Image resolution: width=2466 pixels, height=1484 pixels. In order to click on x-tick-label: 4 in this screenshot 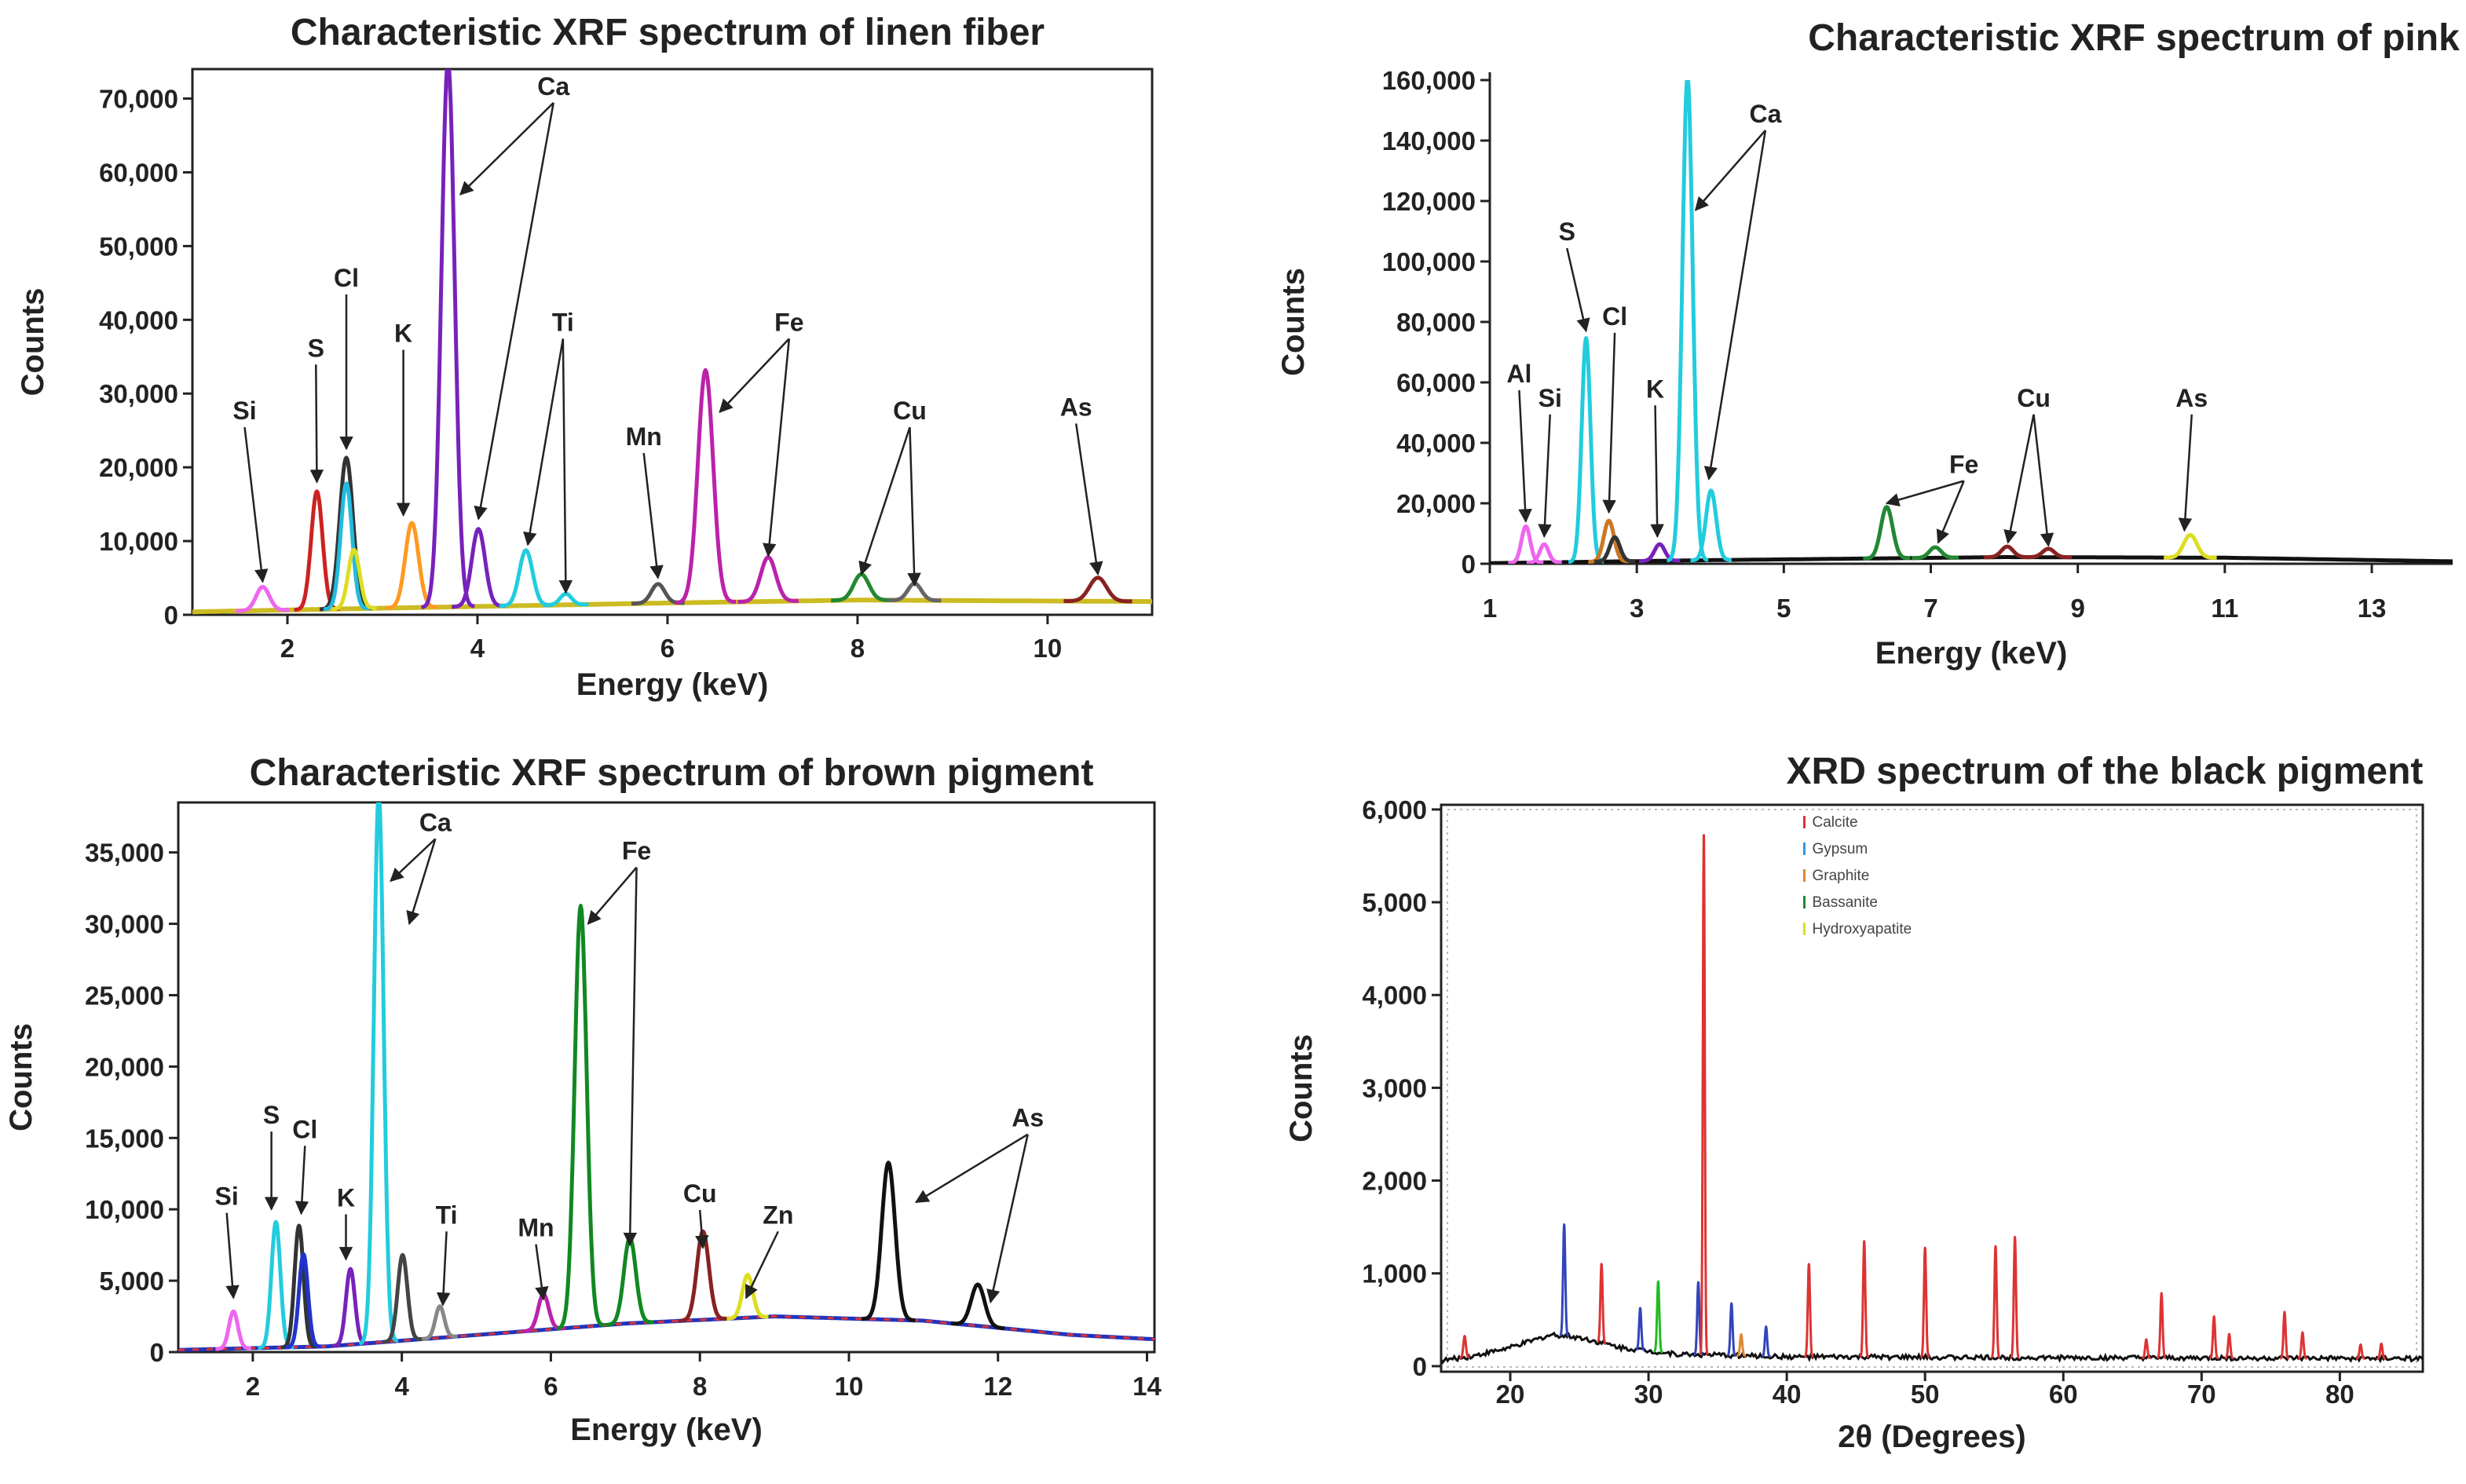, I will do `click(477, 649)`.